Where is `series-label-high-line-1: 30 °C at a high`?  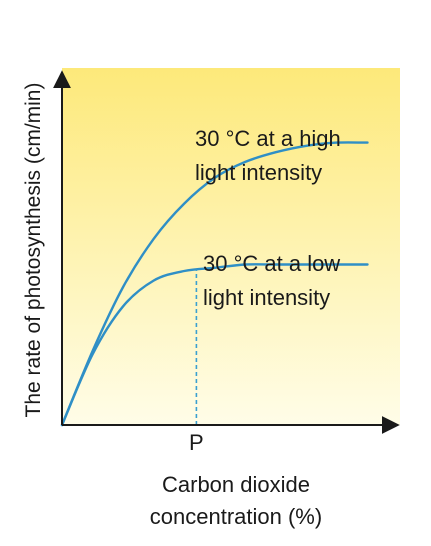
series-label-high-line-1: 30 °C at a high is located at coordinates (268, 138).